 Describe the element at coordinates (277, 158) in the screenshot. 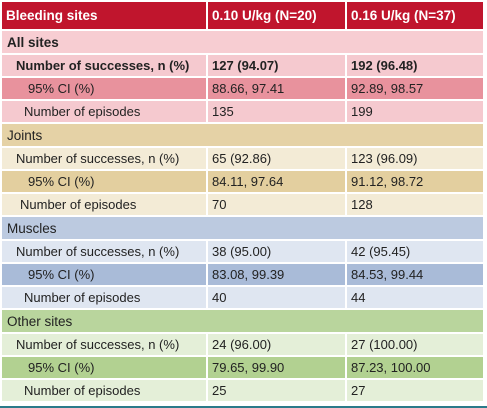

I see `value-dose-low: 65 (92.86)` at that location.